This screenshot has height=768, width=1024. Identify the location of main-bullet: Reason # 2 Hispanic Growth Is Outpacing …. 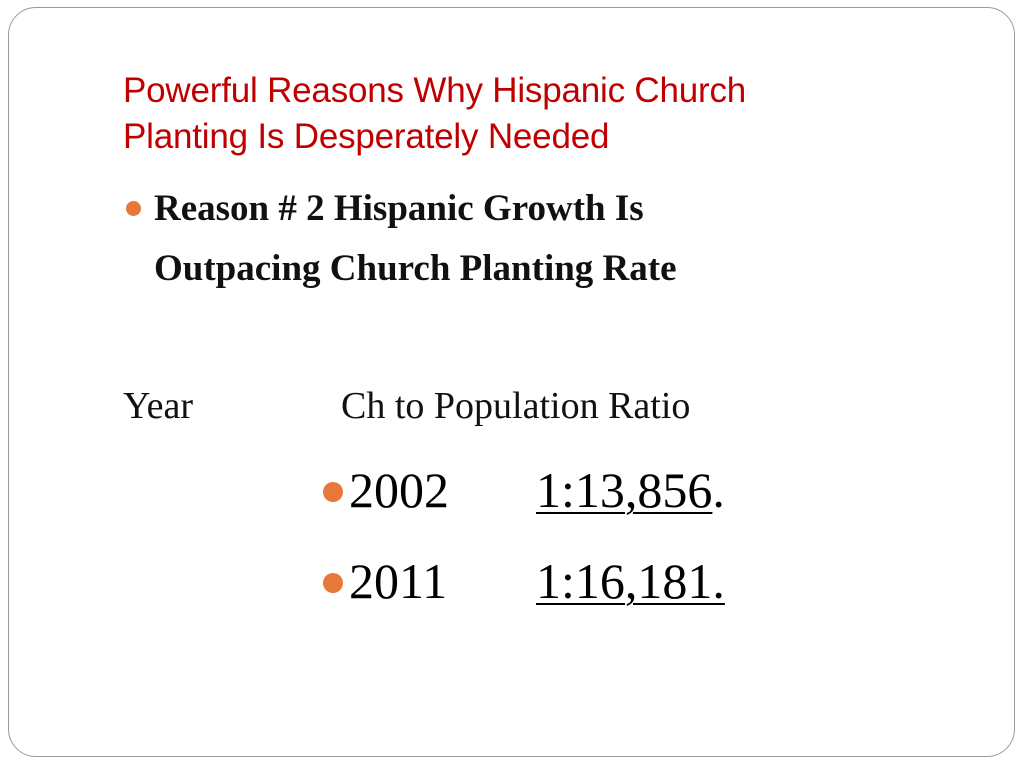
(532, 239).